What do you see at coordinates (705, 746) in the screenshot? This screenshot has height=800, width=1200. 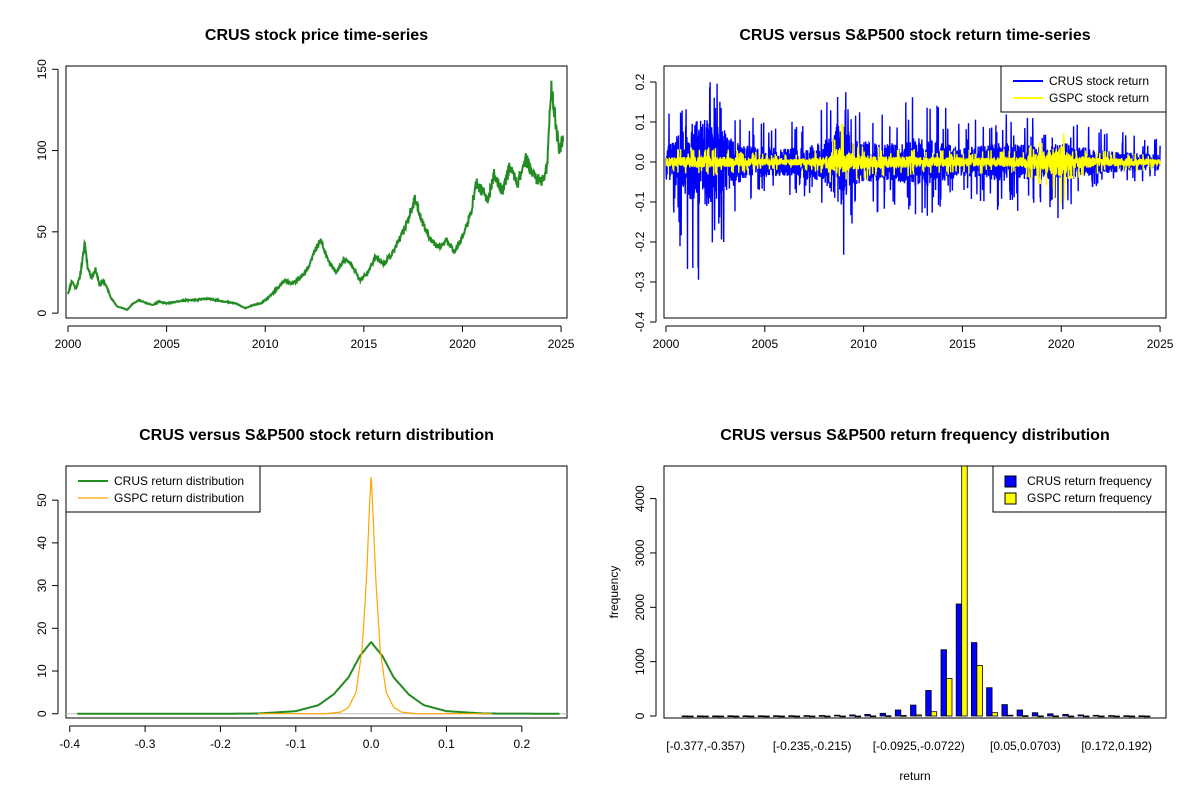 I see `x-tick-label: [-0.377,-0.357)` at bounding box center [705, 746].